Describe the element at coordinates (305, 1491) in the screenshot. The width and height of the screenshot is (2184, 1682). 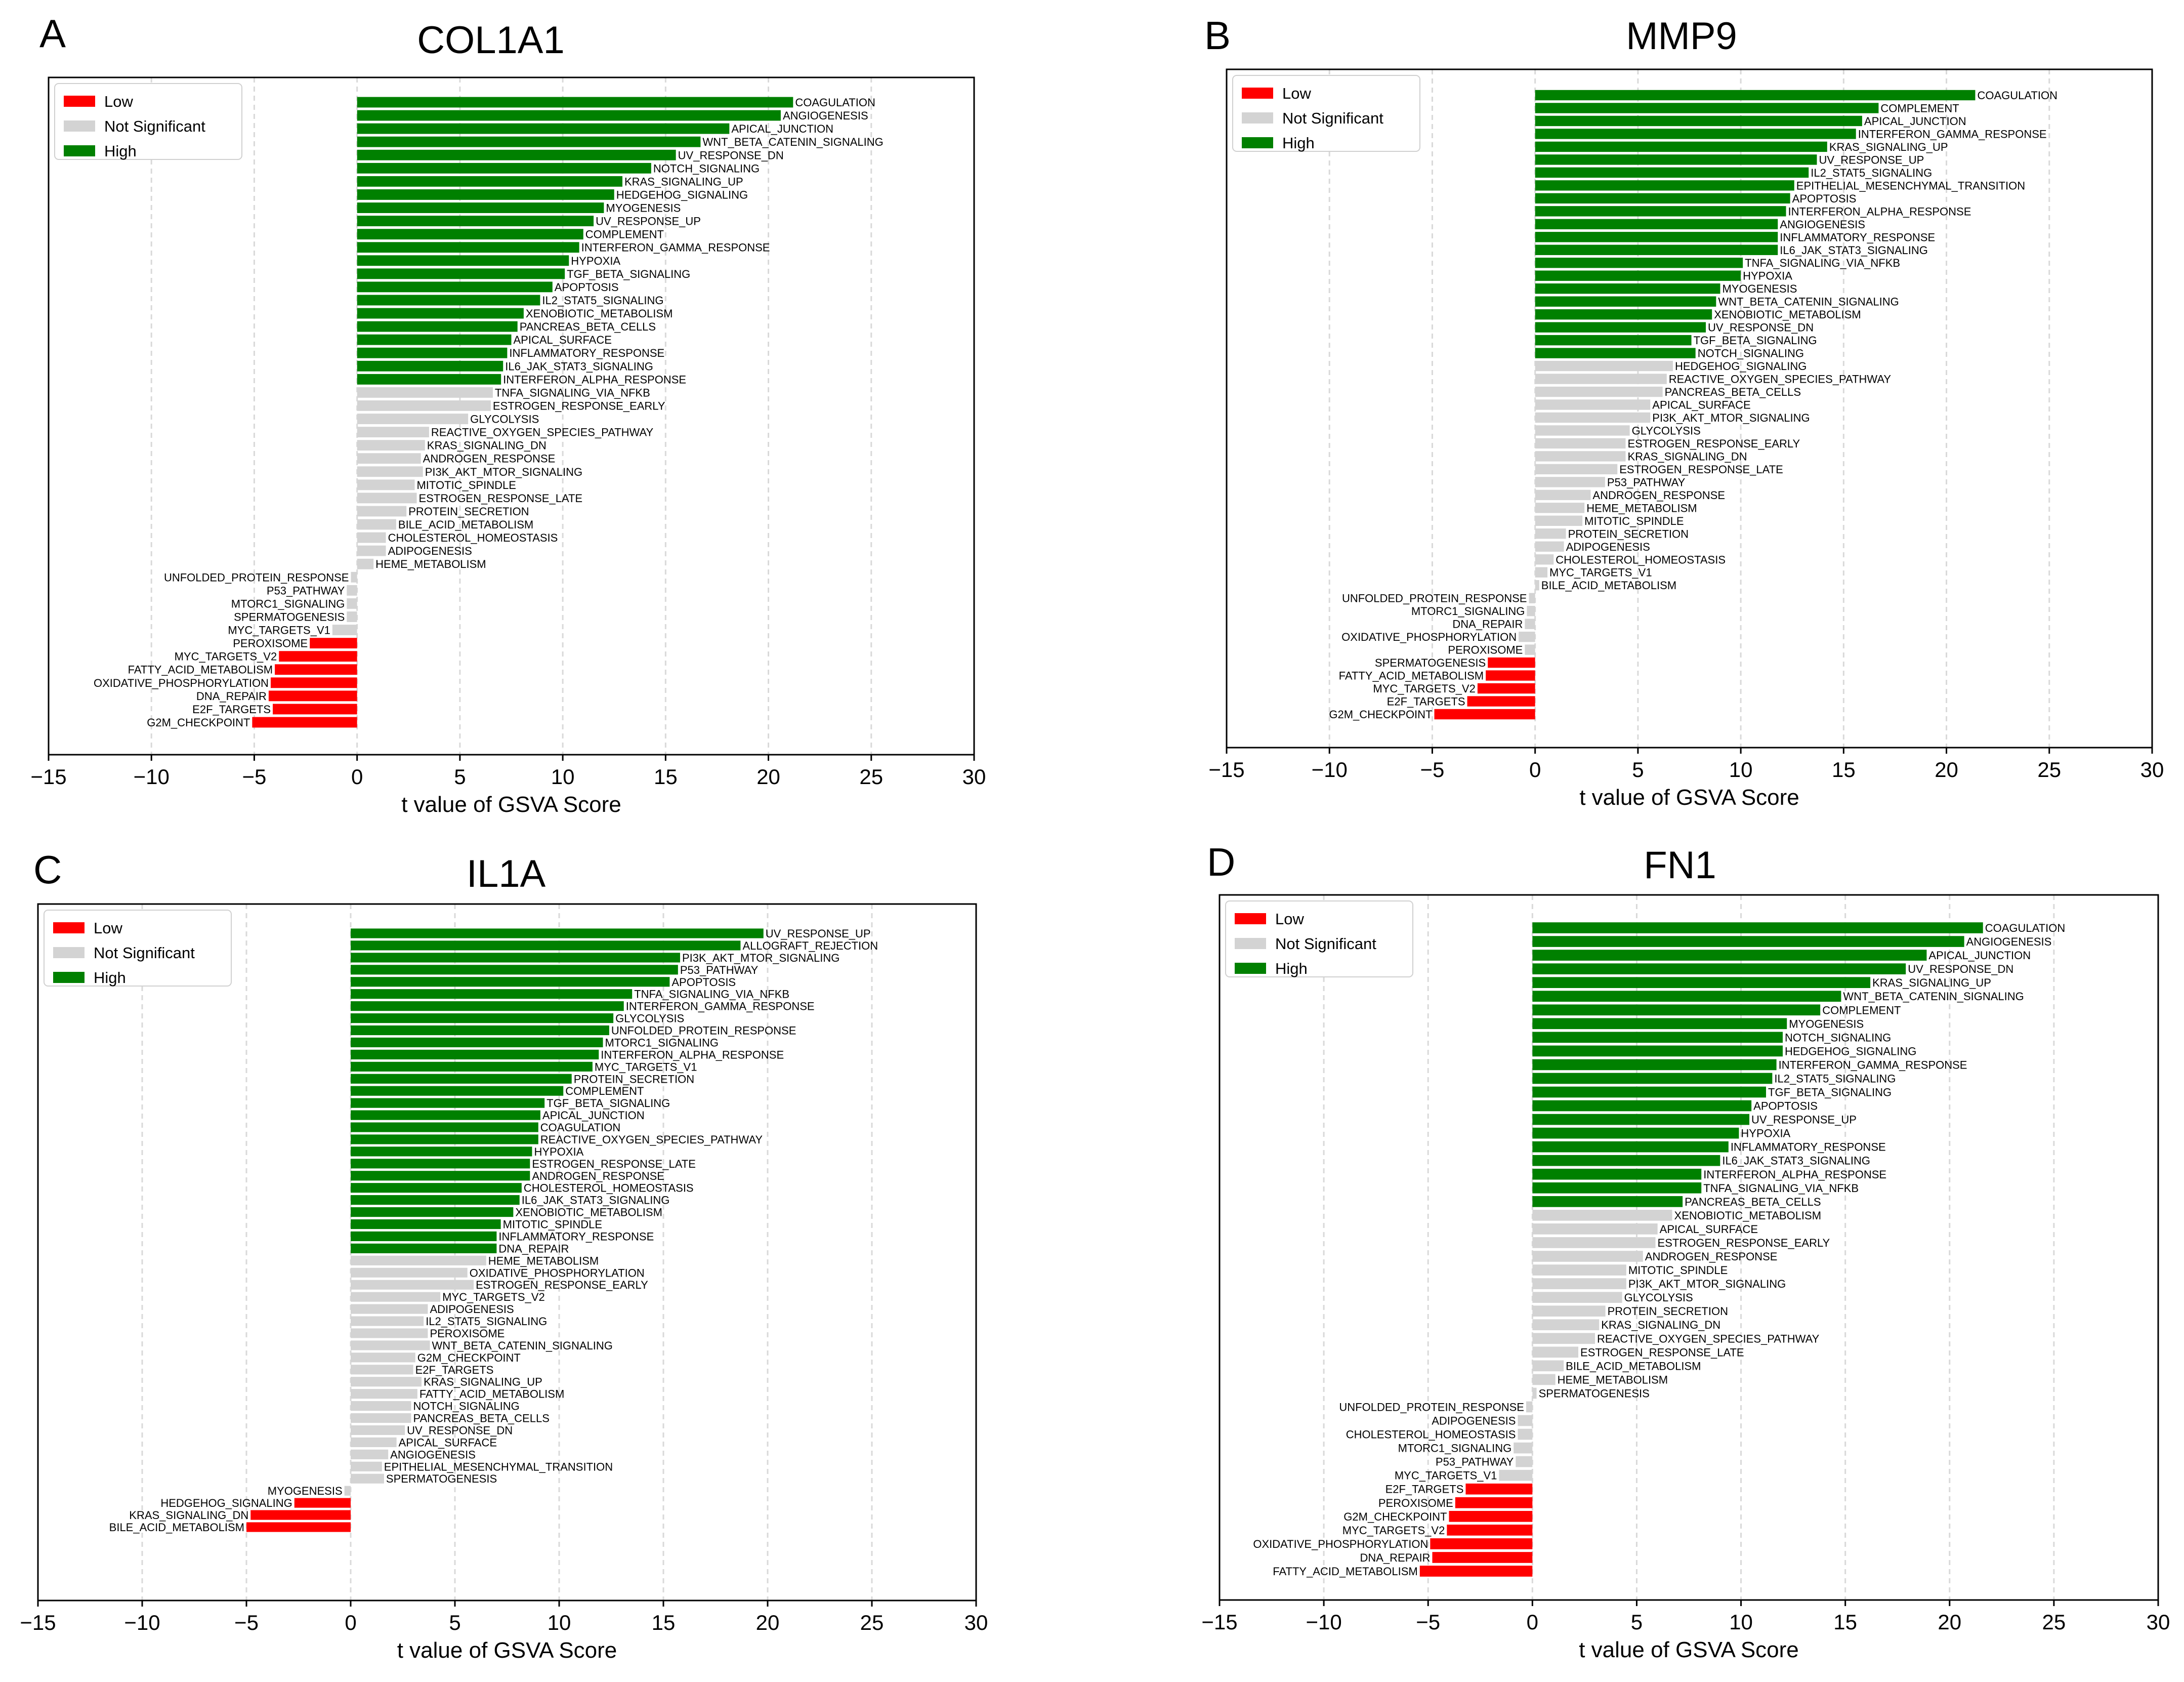
I see `bar-label: MYOGENESIS` at that location.